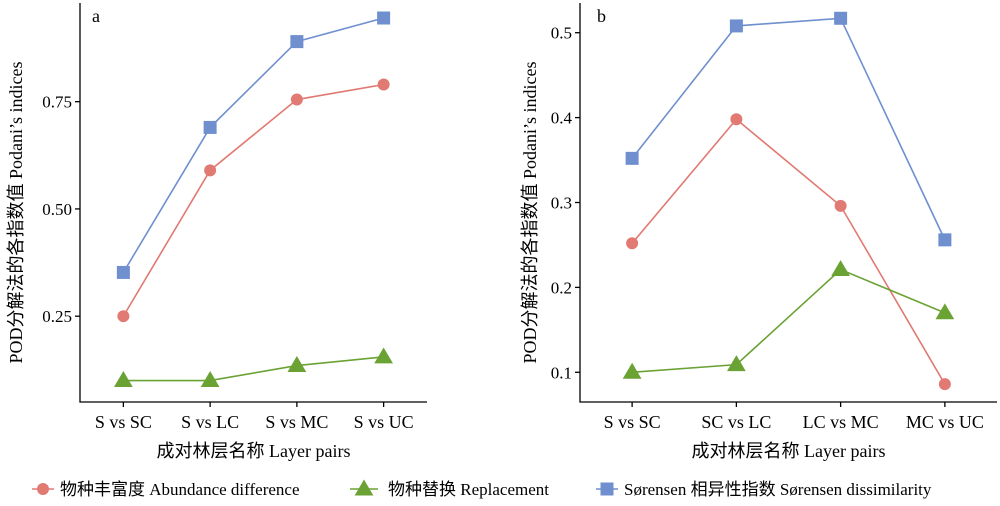 This screenshot has width=1000, height=506. I want to click on panel-b-y-tick-label: 0.5, so click(561, 33).